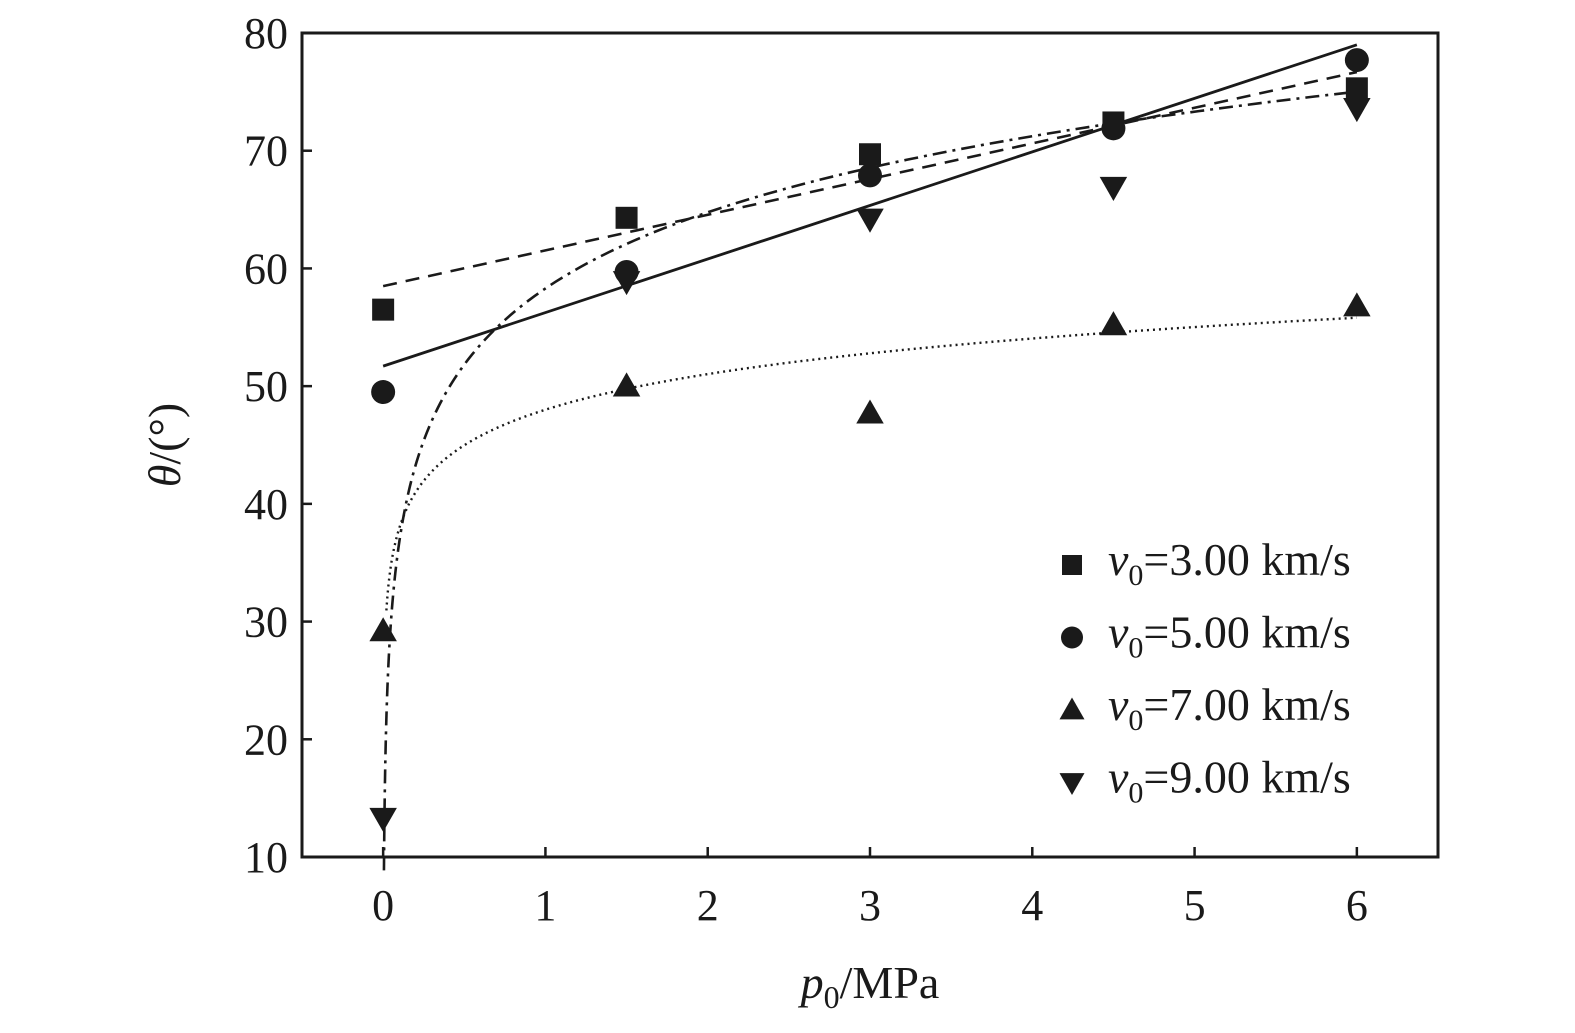 This screenshot has width=1575, height=1033. I want to click on y-axis-title: θ/(°), so click(164, 445).